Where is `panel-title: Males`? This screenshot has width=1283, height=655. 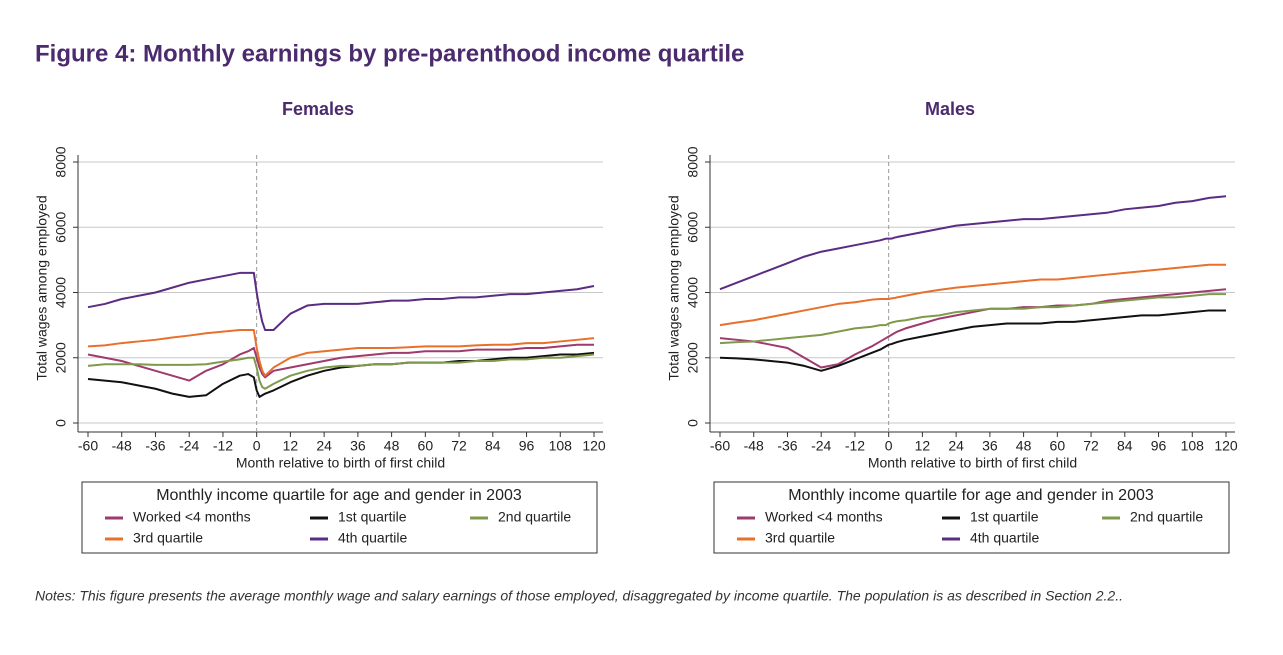
panel-title: Males is located at coordinates (950, 109).